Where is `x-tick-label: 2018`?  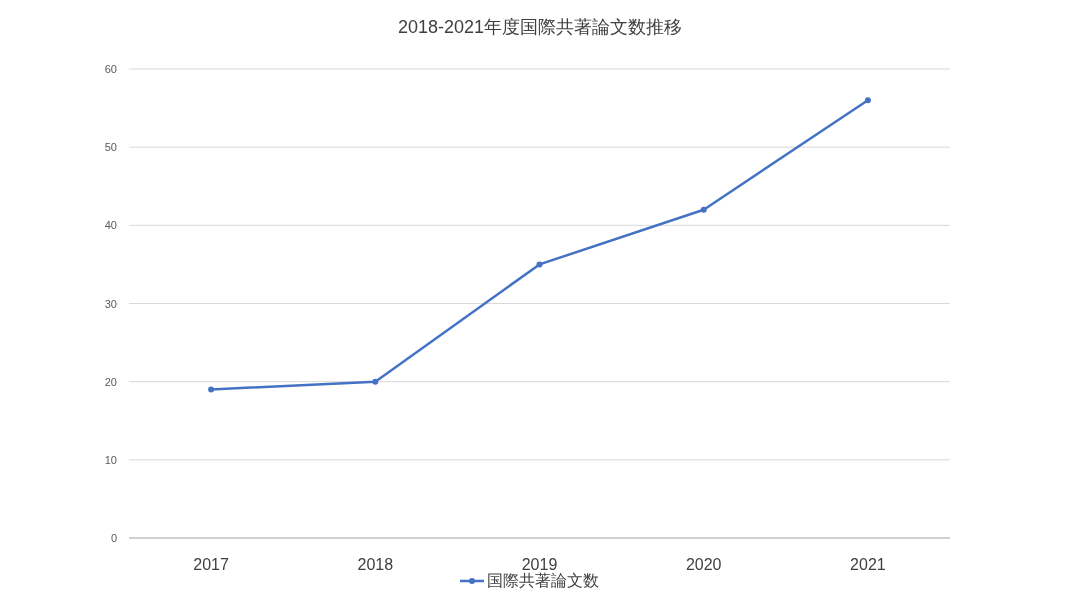 x-tick-label: 2018 is located at coordinates (375, 564).